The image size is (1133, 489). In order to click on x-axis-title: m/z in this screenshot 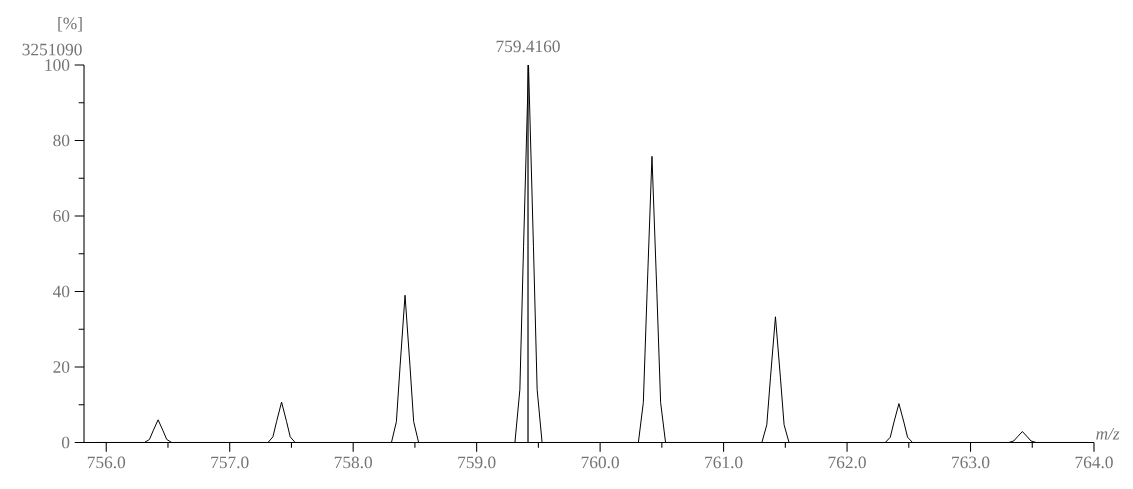, I will do `click(1108, 433)`.